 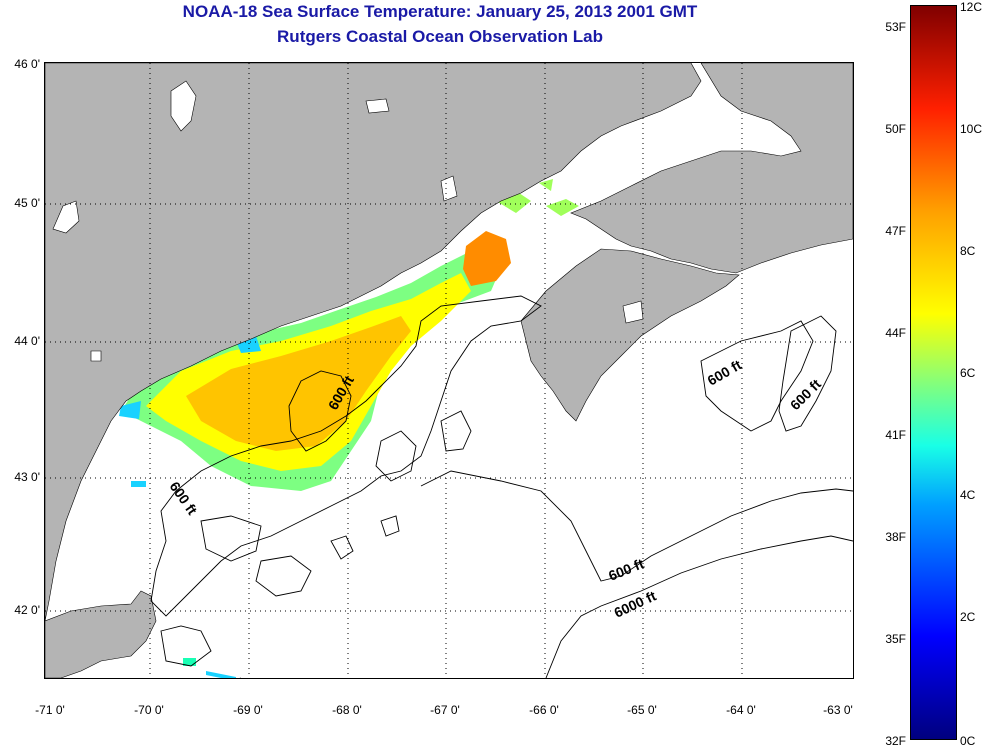 I want to click on colorbar-label-38f: 38F, so click(x=895, y=537).